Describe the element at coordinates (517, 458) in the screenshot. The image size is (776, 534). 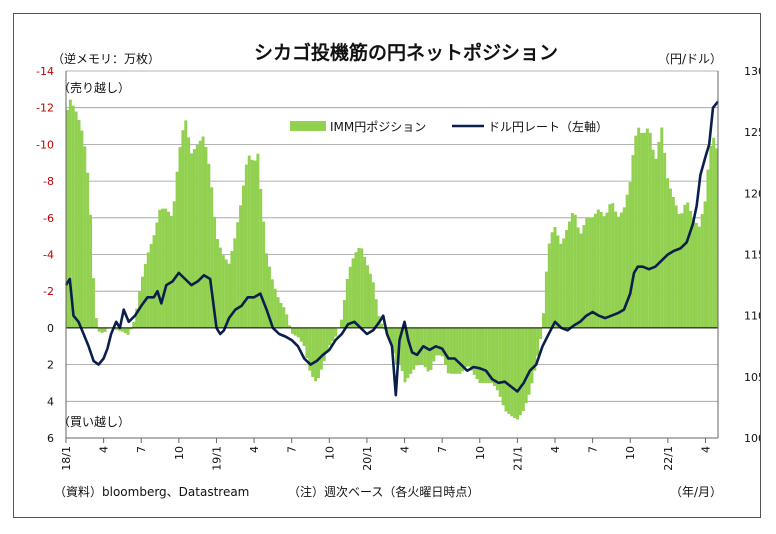
I see `x-tick-label: 21/1` at that location.